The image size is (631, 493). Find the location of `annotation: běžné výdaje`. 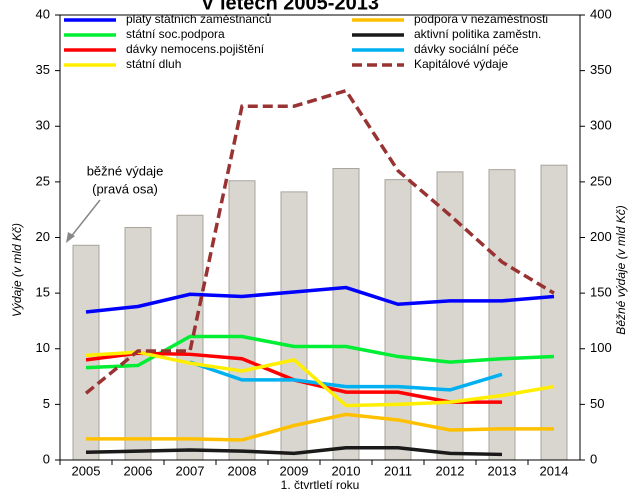

annotation: běžné výdaje is located at coordinates (125, 170).